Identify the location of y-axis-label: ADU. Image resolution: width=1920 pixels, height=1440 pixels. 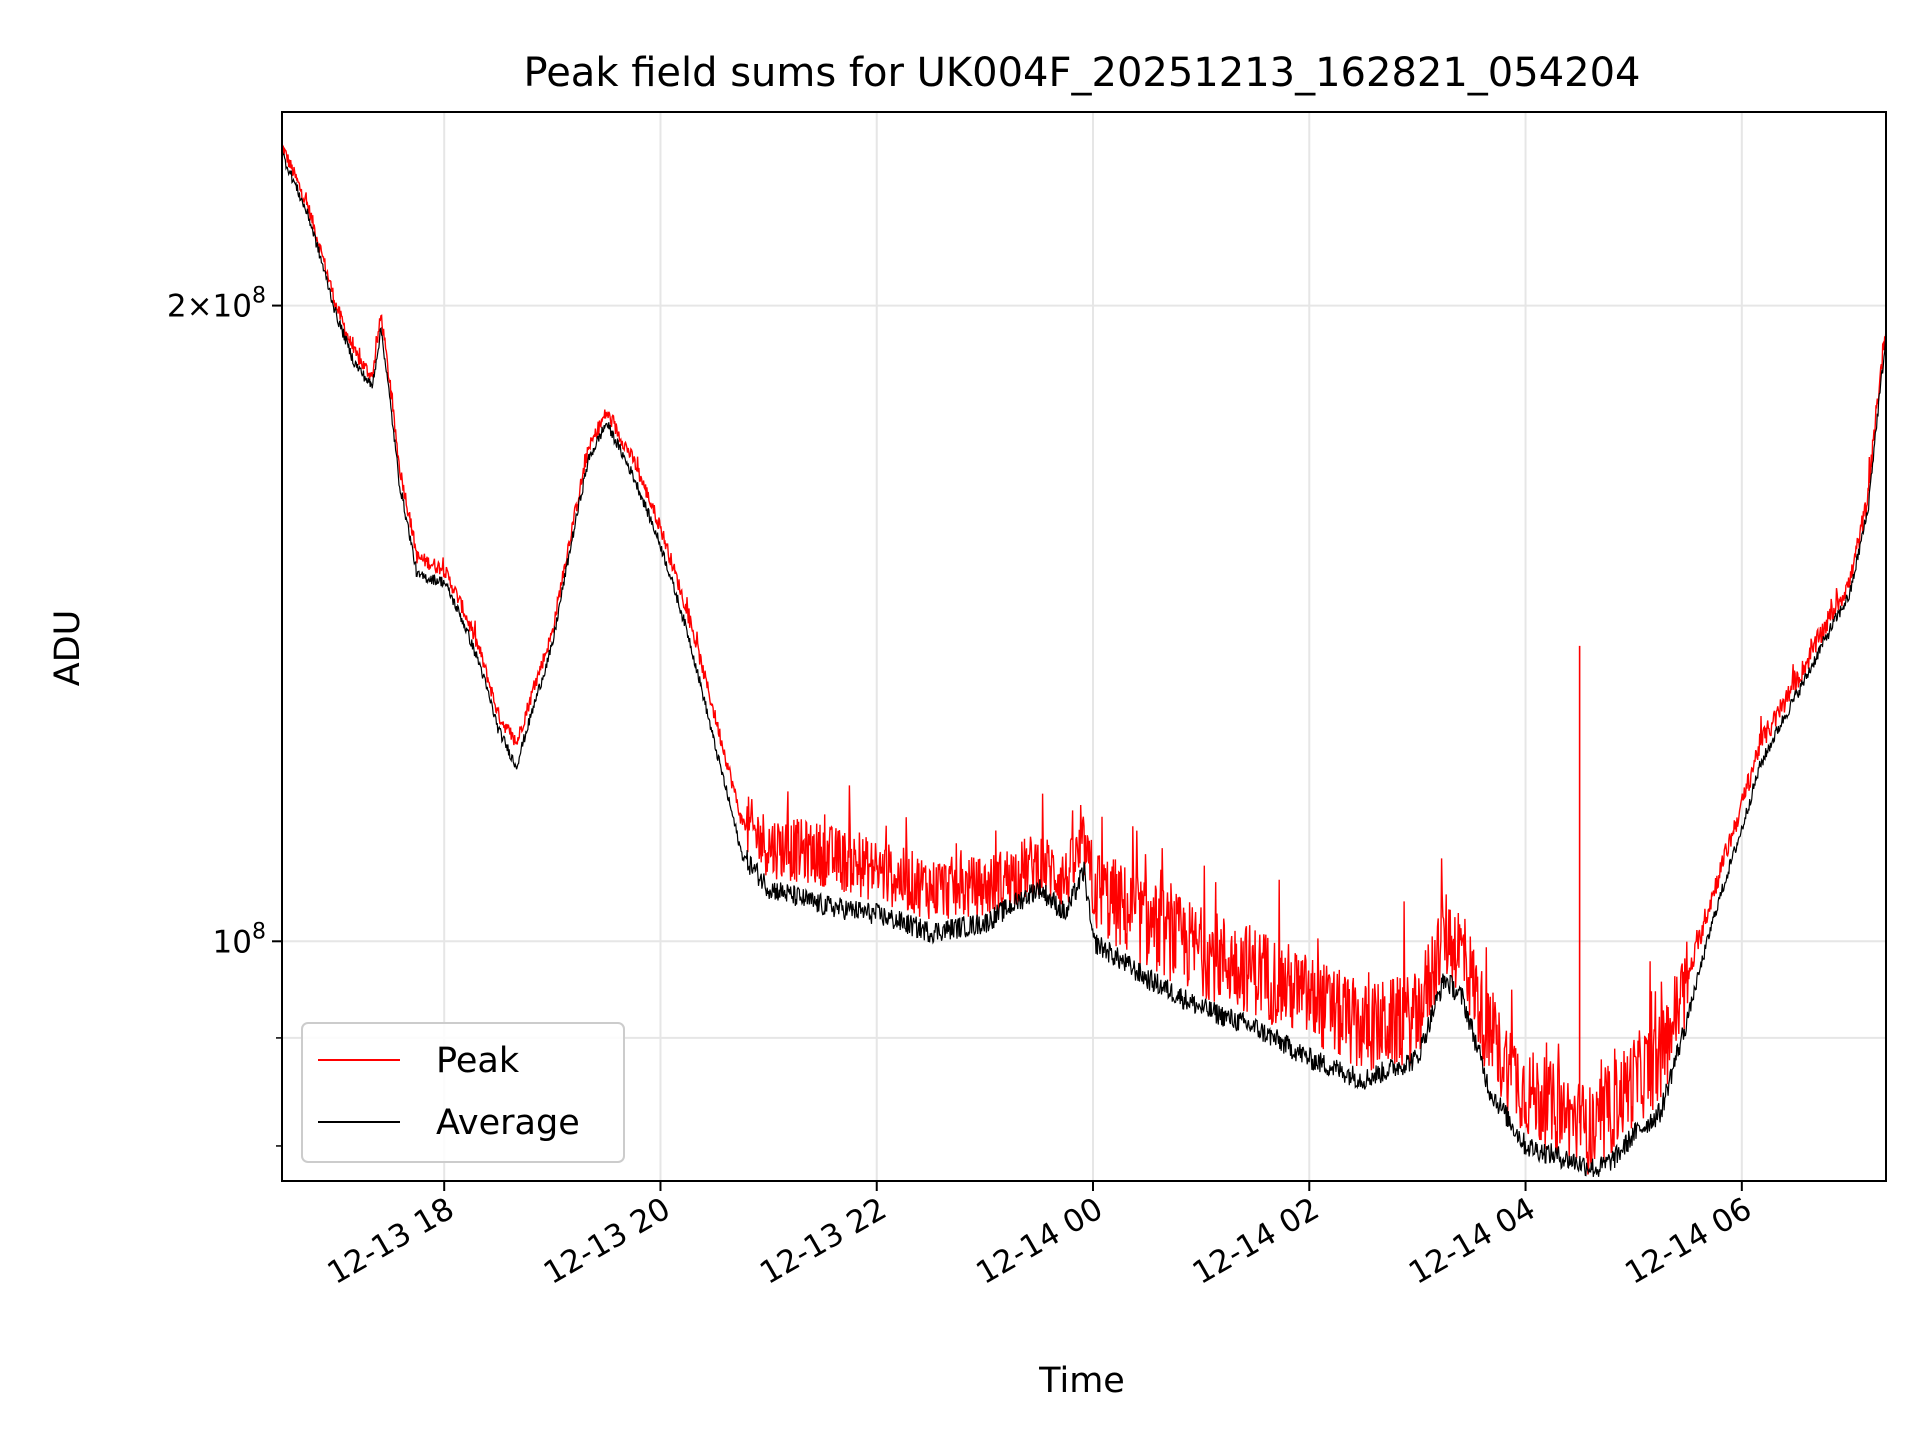
(68, 648).